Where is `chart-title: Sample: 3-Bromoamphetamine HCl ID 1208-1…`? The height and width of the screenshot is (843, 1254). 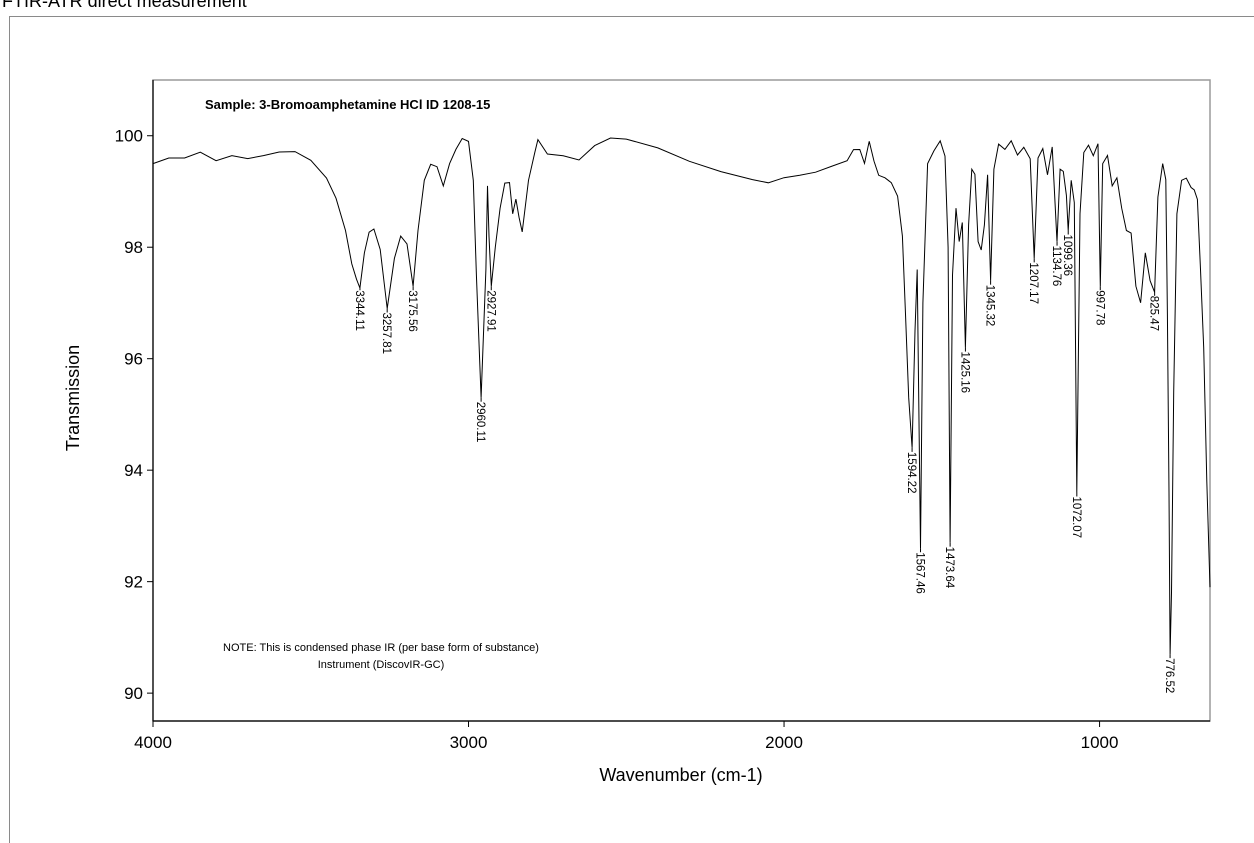
chart-title: Sample: 3-Bromoamphetamine HCl ID 1208-1… is located at coordinates (347, 104).